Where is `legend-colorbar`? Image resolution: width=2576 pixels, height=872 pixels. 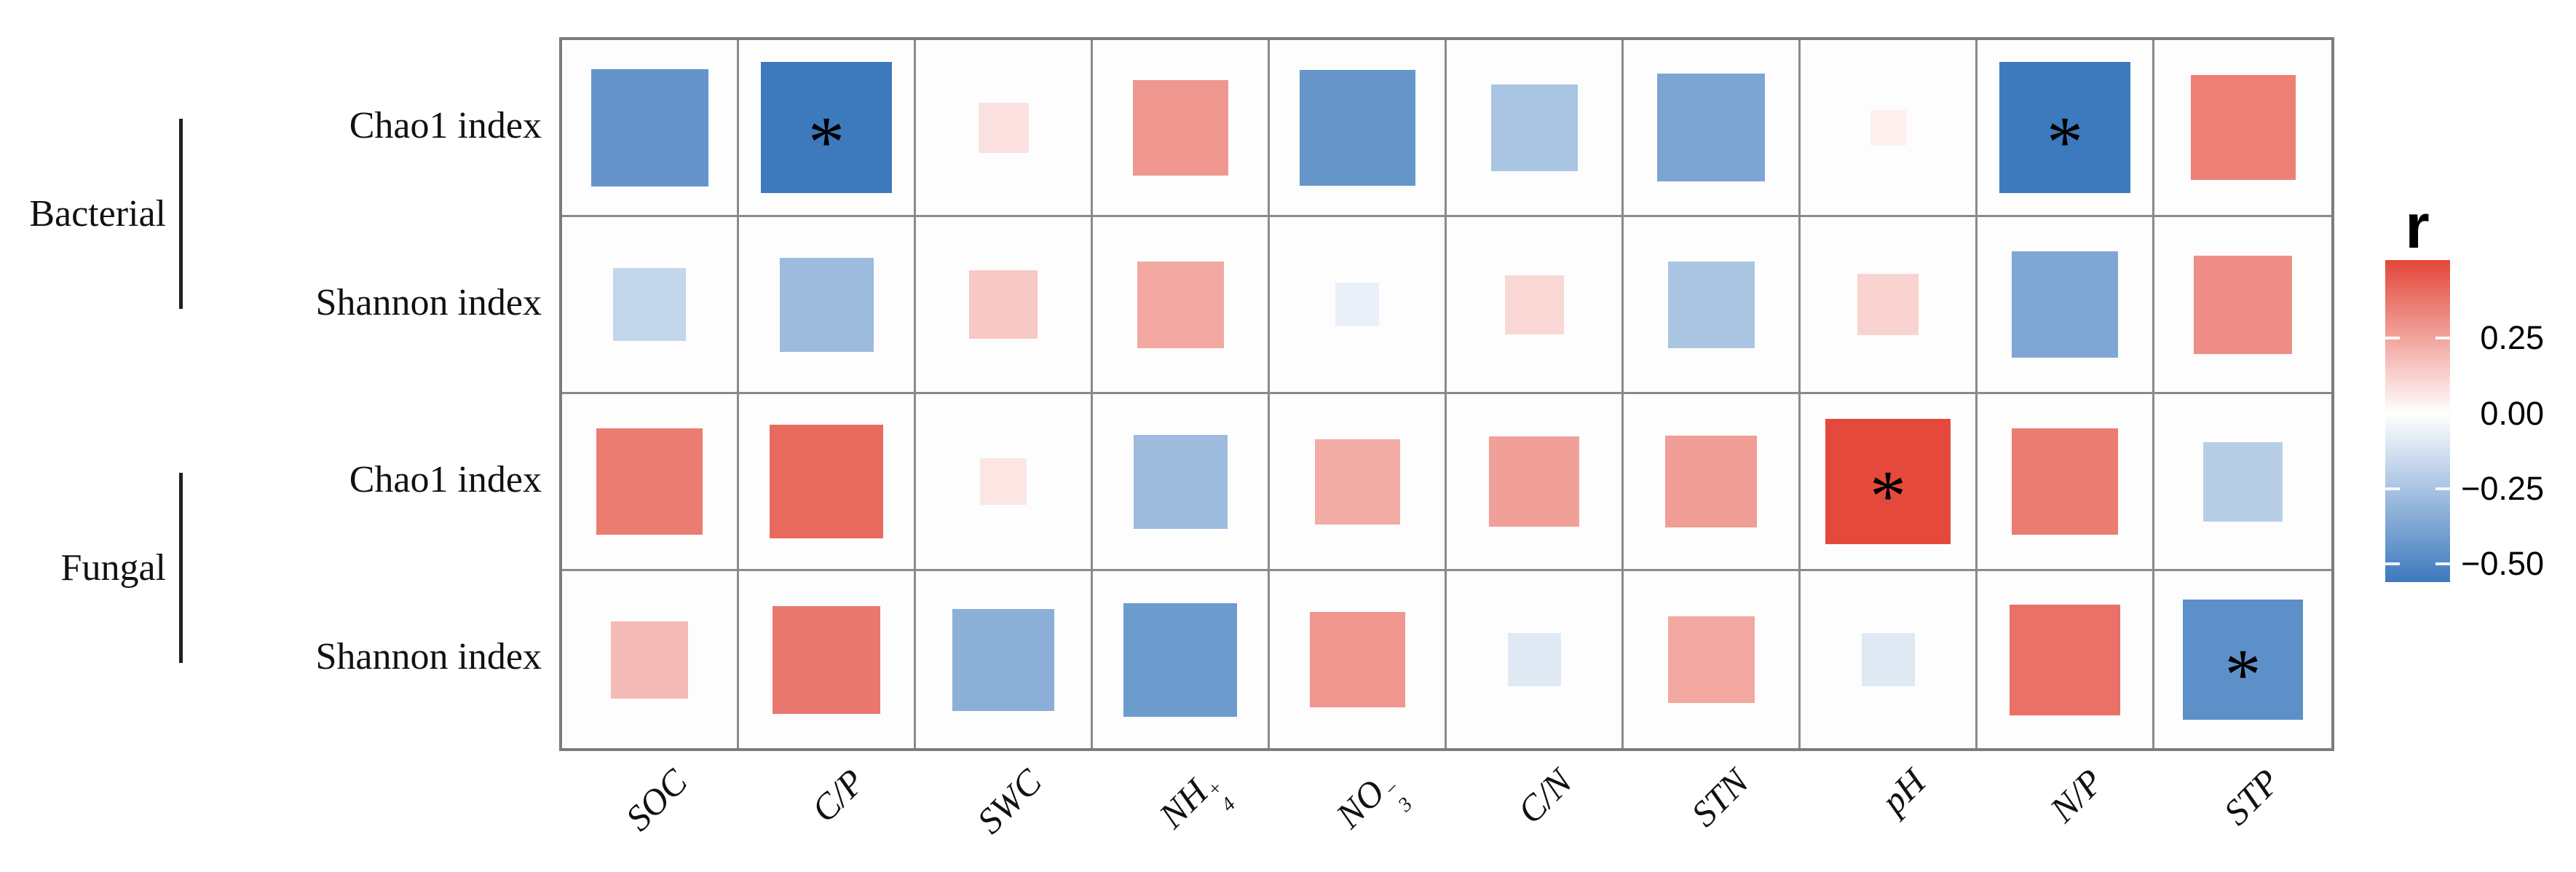
legend-colorbar is located at coordinates (2417, 421).